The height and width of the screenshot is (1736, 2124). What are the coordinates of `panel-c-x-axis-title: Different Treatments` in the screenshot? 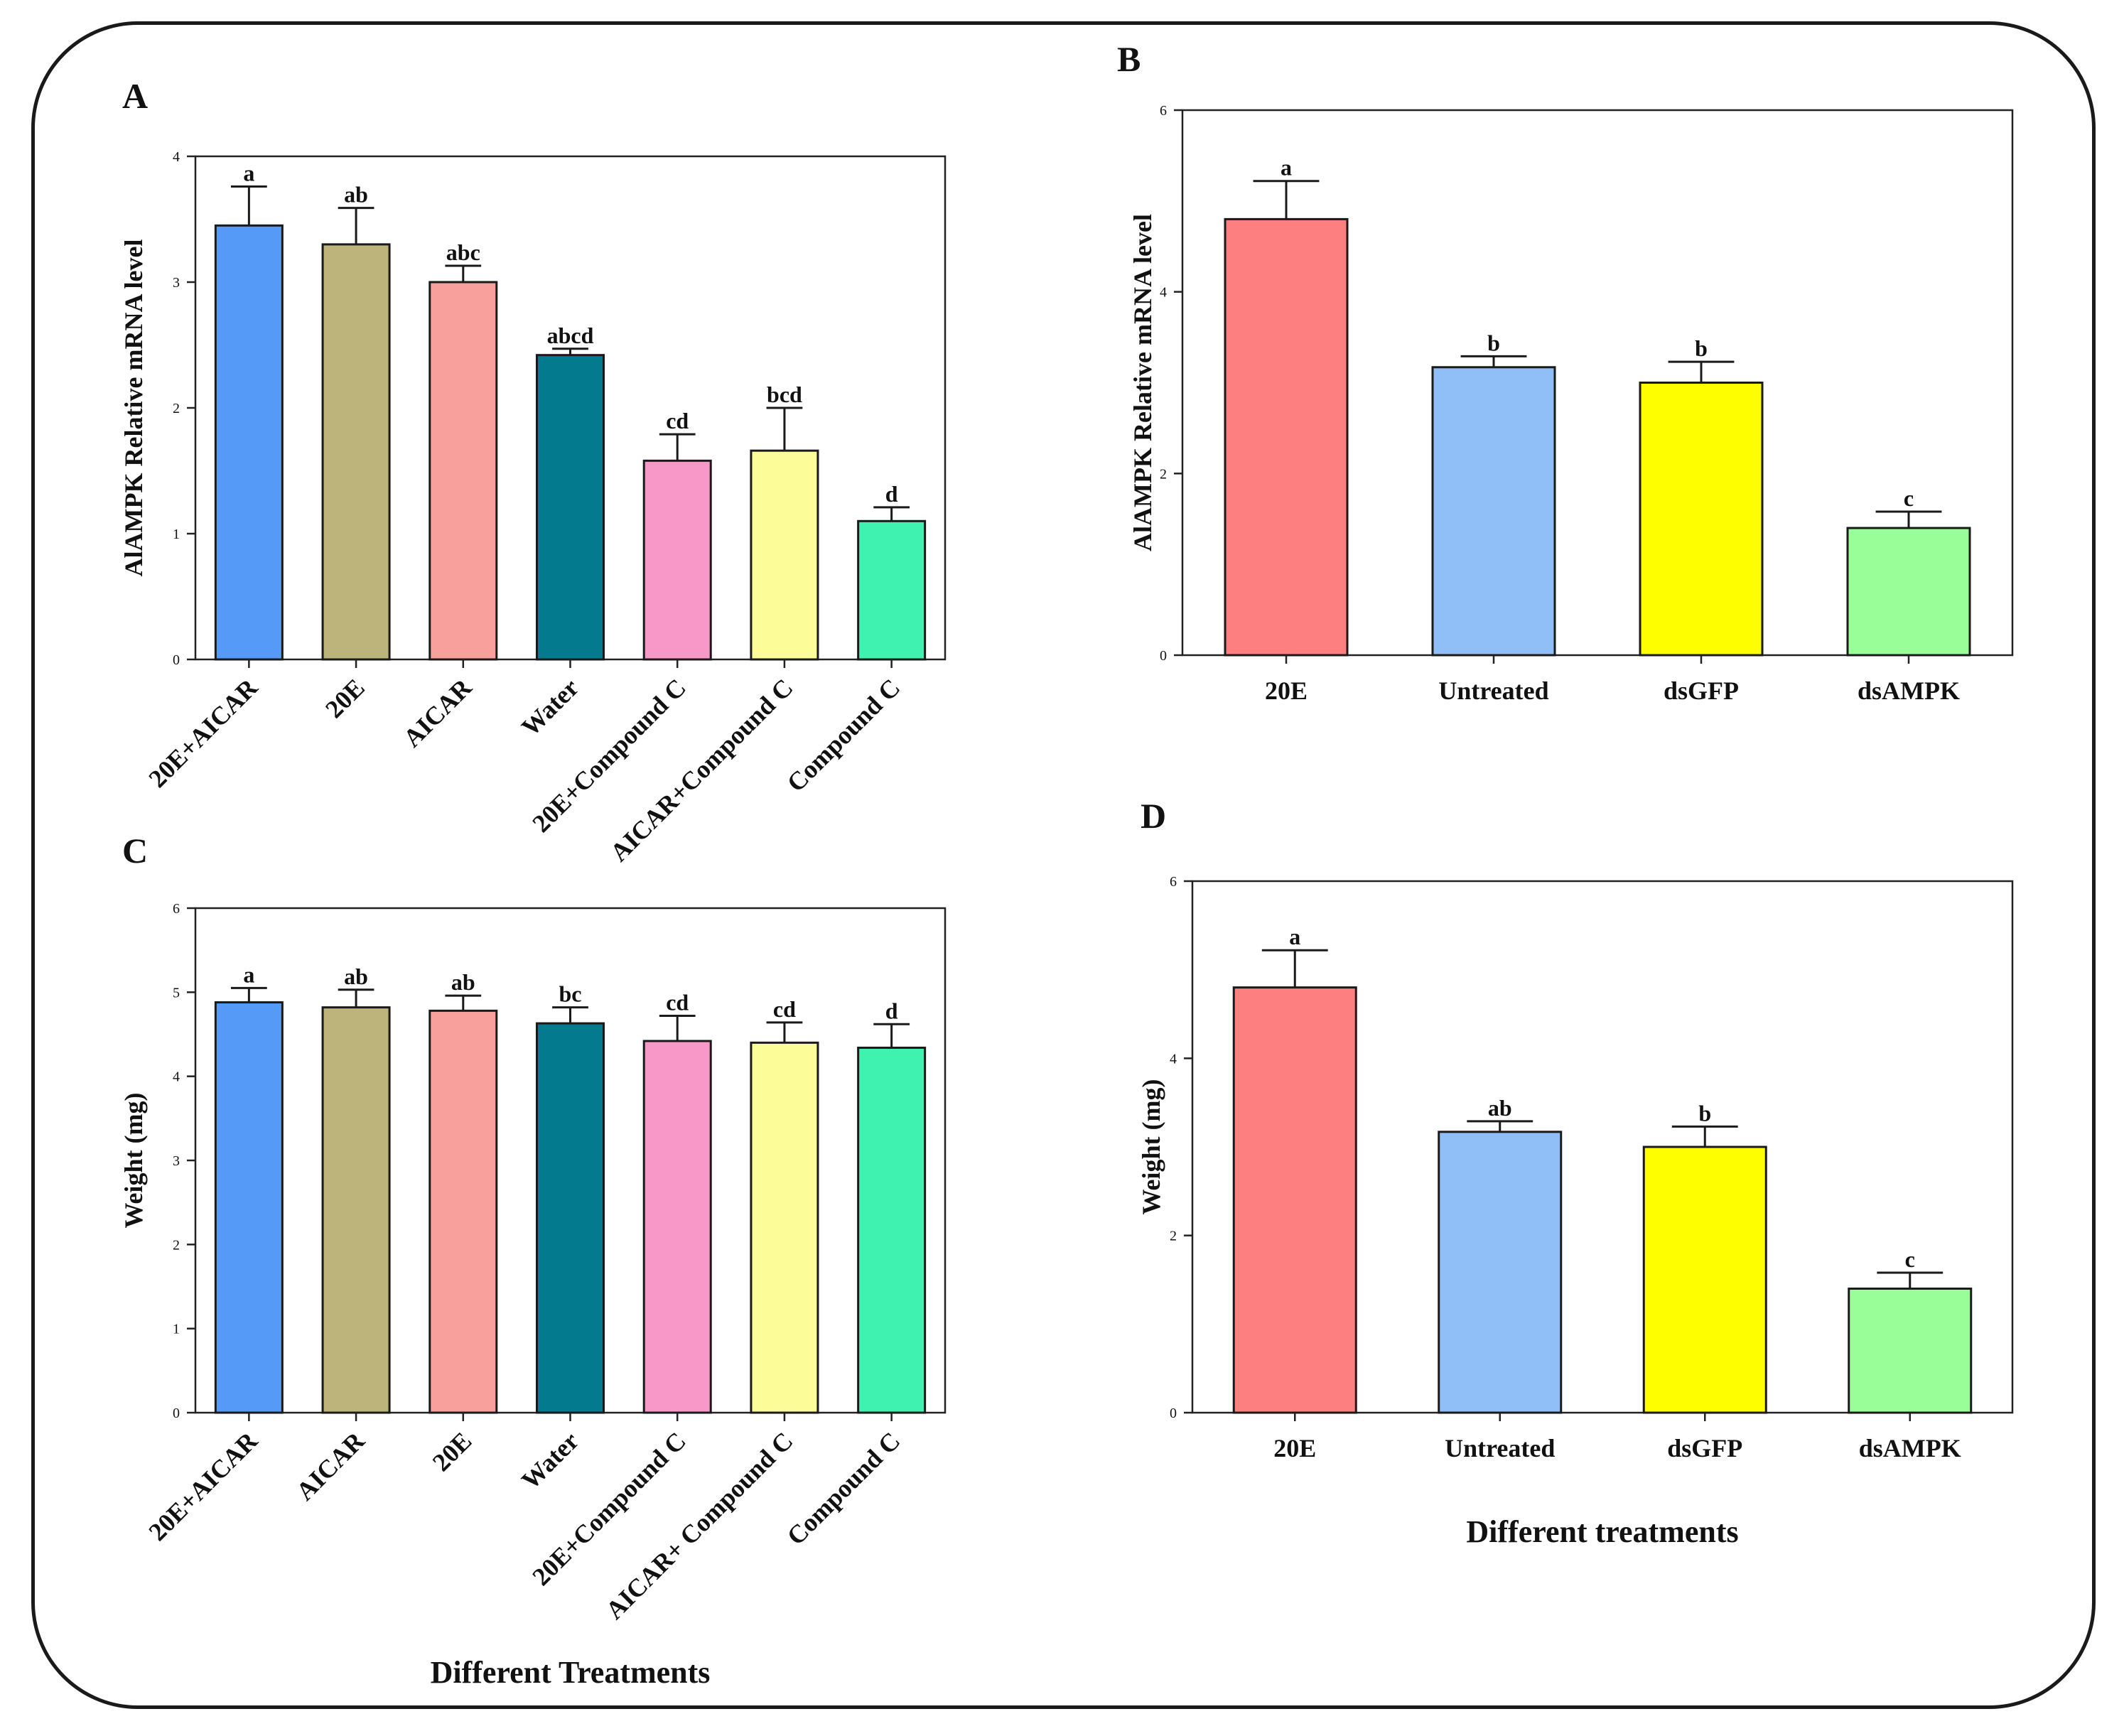 It's located at (571, 1672).